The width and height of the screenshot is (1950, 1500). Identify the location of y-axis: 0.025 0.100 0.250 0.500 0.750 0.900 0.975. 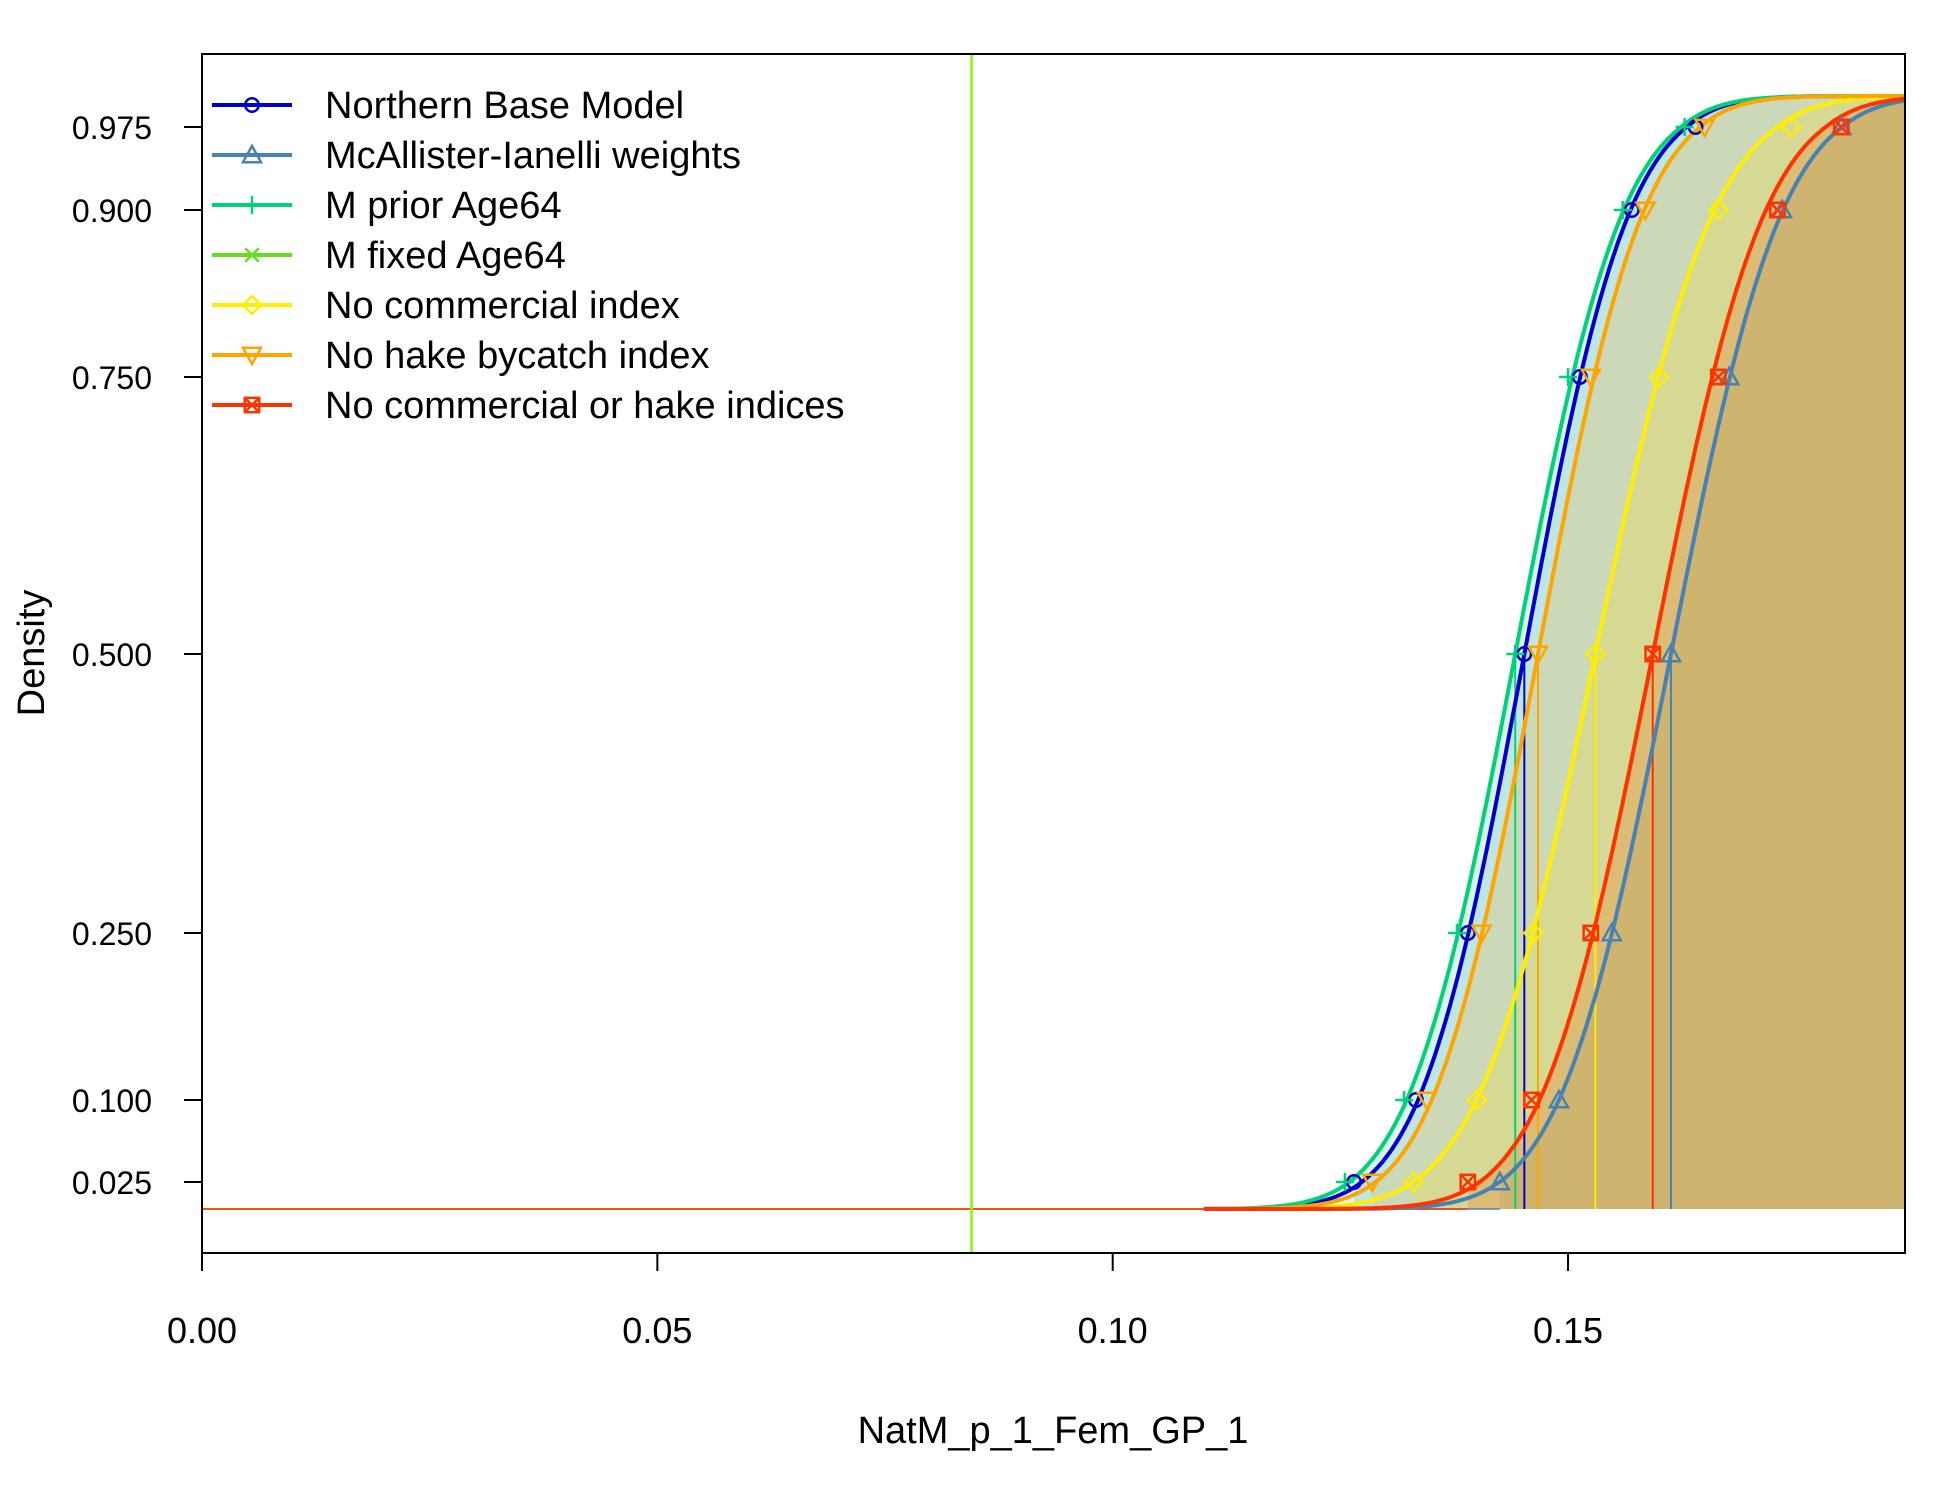
(137, 655).